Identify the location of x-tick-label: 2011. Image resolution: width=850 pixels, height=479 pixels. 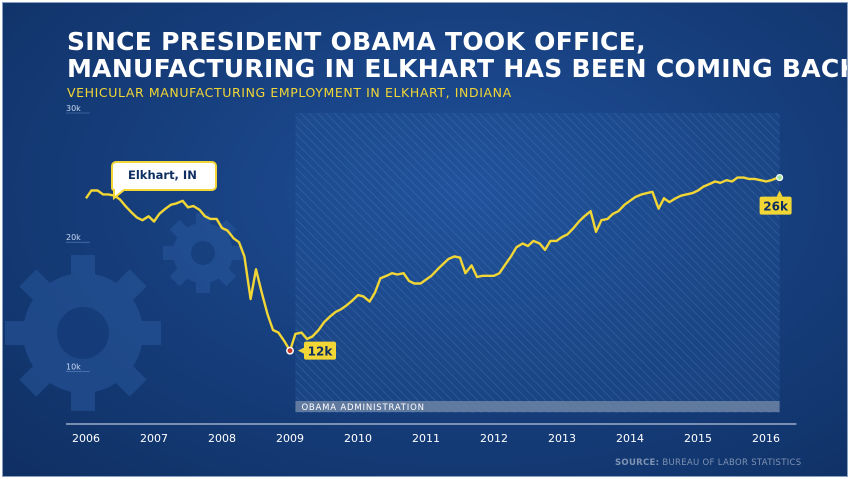
(426, 438).